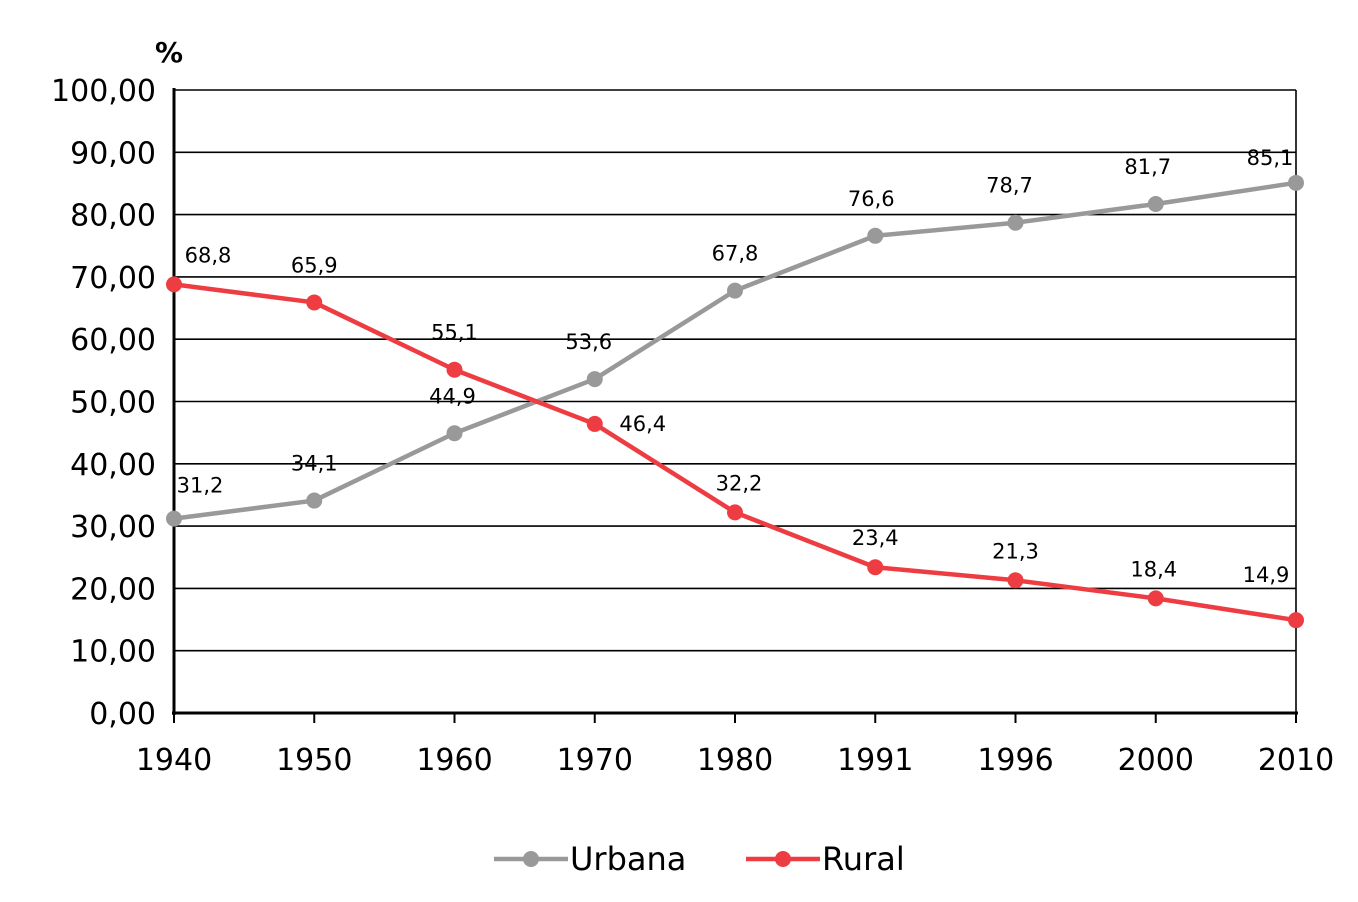  I want to click on y-tick-label: 50,00, so click(113, 403).